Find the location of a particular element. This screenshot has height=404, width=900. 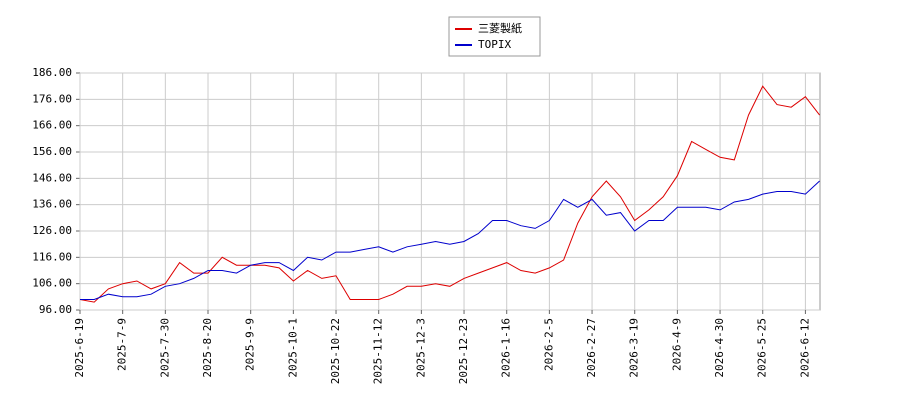

y-tick-label: 96.00 is located at coordinates (55, 309).